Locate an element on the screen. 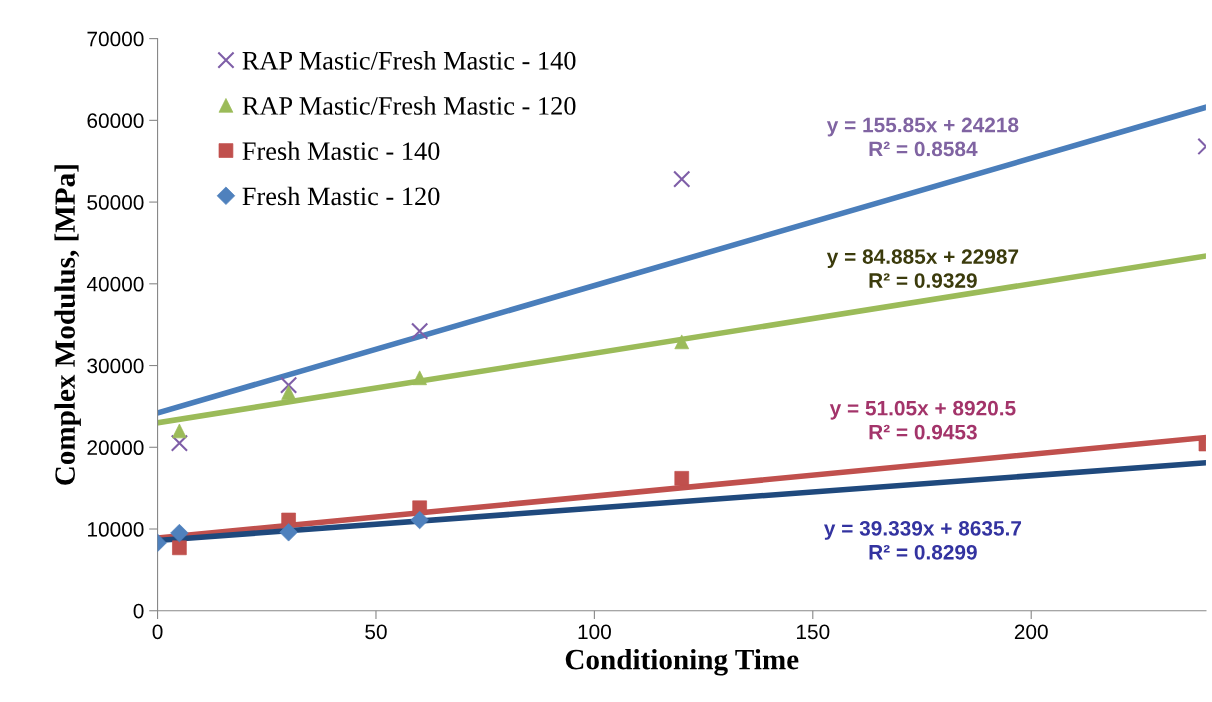  annotation: y = 39.339x + 8635.7 R² = 0.8299 is located at coordinates (923, 540).